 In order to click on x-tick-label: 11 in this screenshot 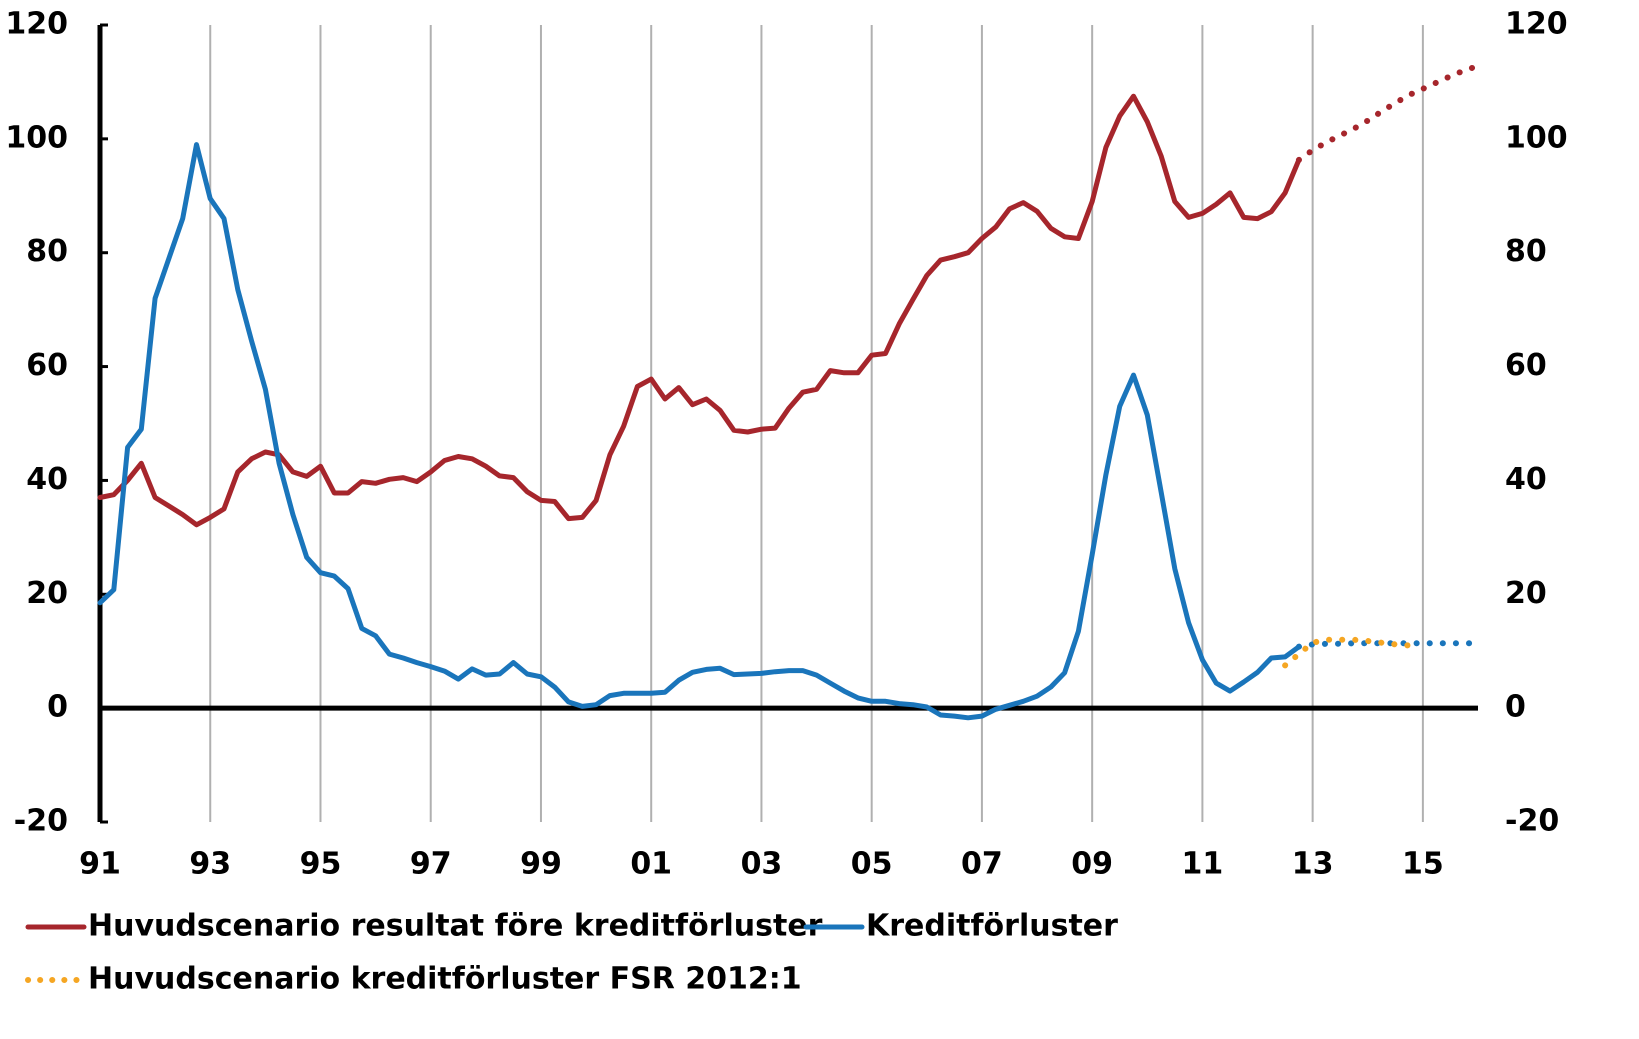, I will do `click(1203, 864)`.